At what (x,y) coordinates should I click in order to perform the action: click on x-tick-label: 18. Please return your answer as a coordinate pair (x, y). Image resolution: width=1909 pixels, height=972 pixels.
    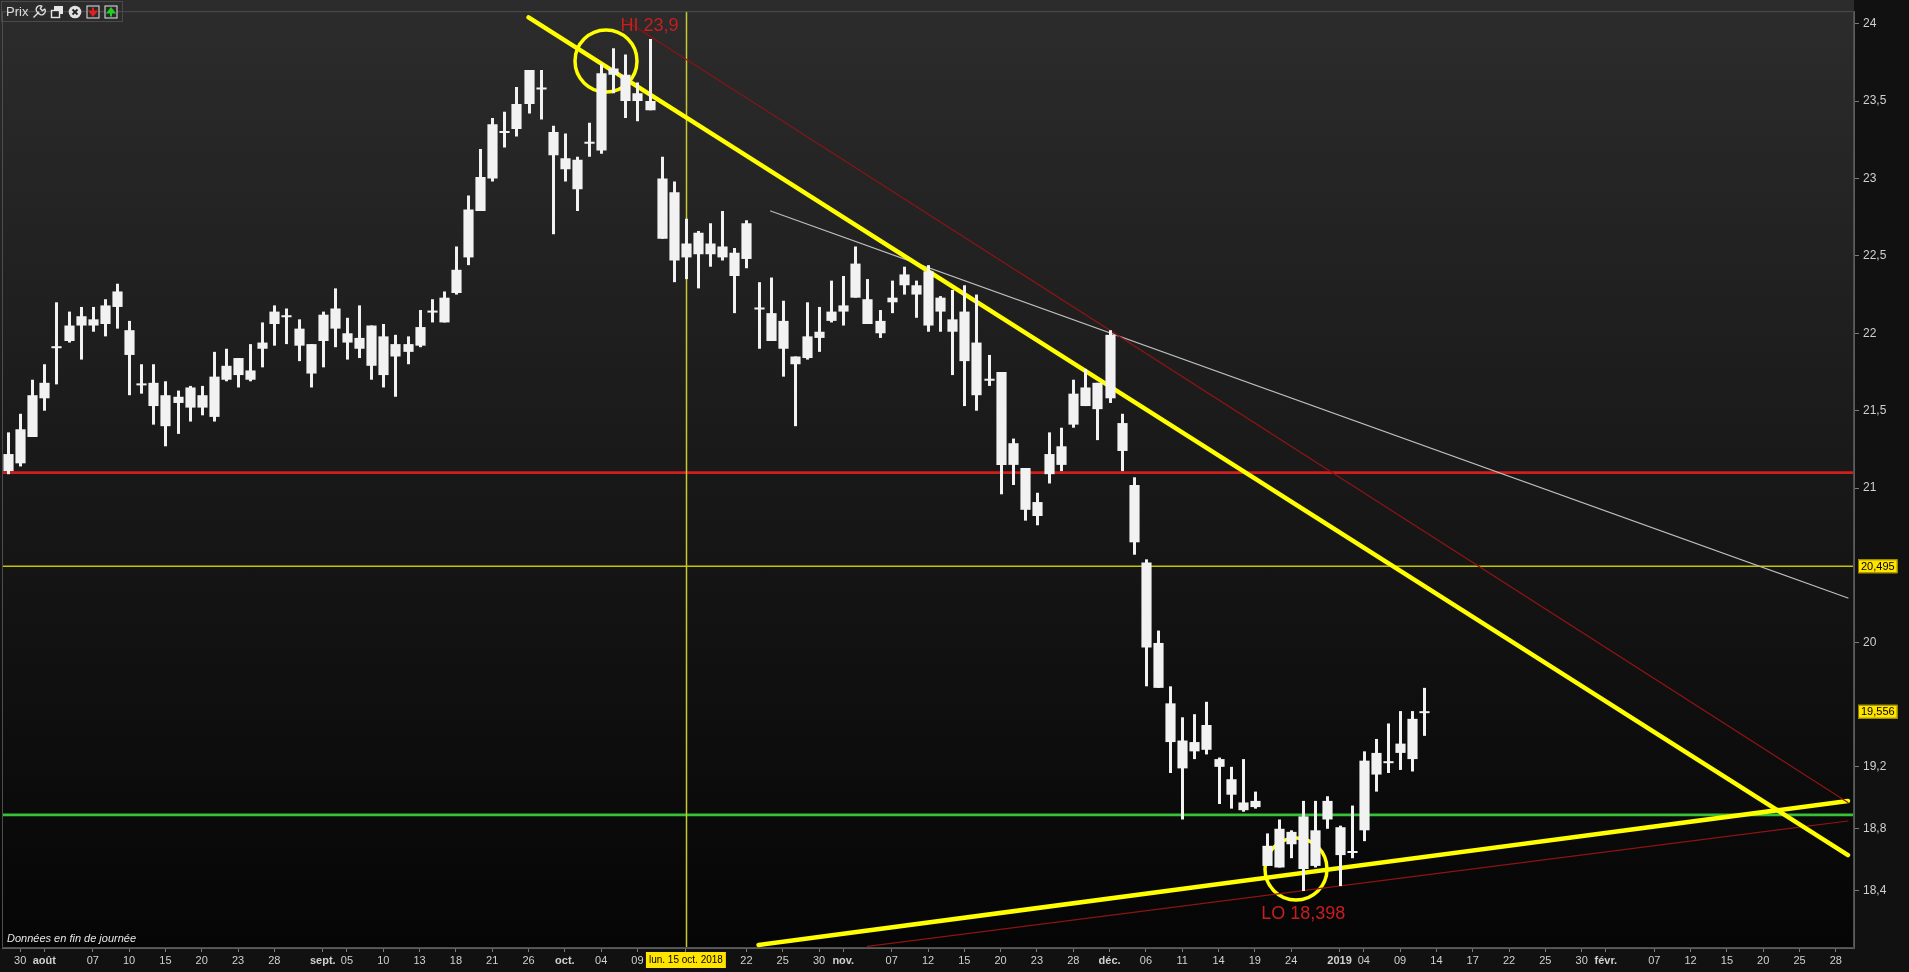
    Looking at the image, I should click on (456, 959).